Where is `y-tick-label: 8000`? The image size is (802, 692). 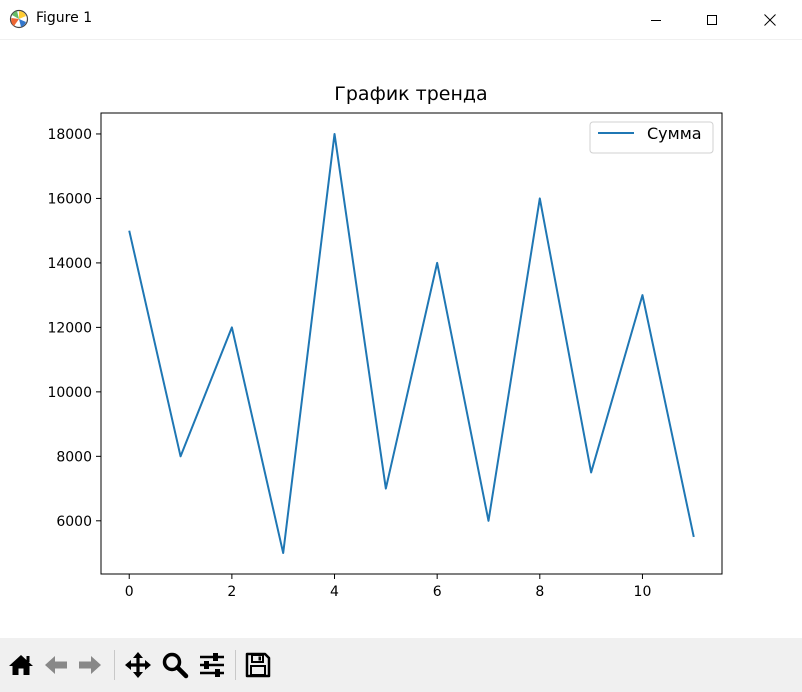 y-tick-label: 8000 is located at coordinates (74, 457).